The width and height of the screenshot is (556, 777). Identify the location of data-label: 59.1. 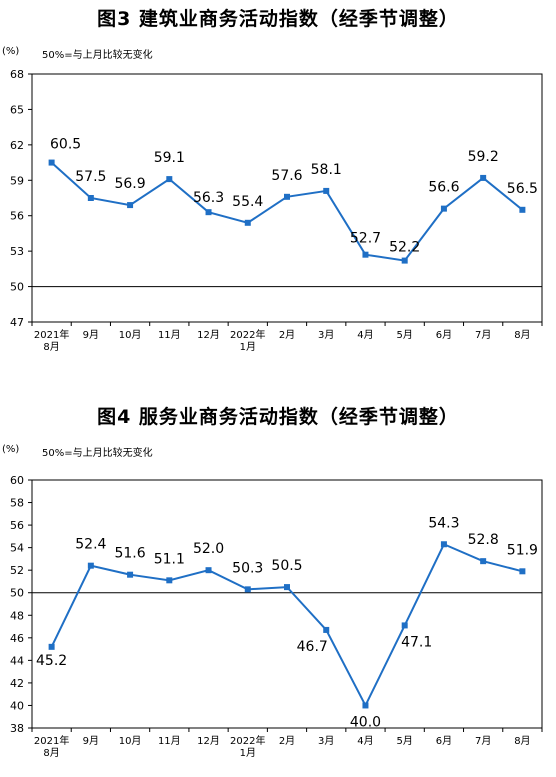
(169, 158).